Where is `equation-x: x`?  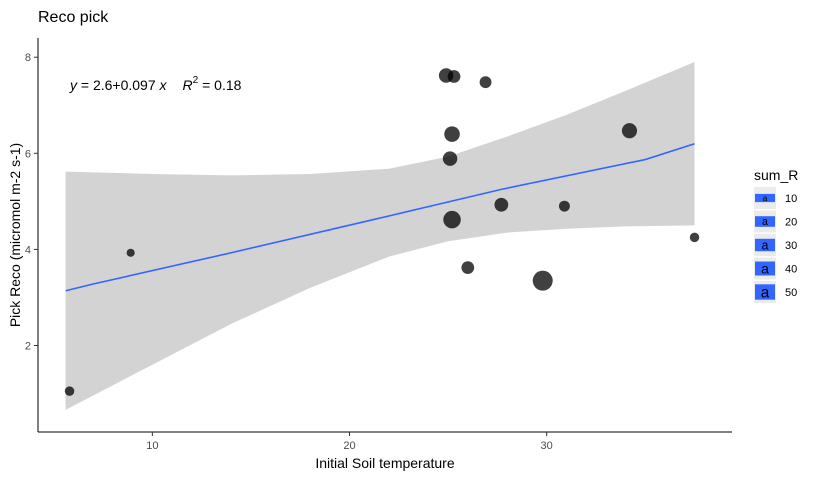 equation-x: x is located at coordinates (163, 85).